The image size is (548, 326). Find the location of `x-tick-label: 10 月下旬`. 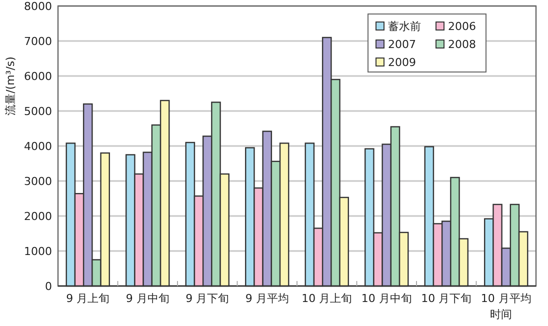

x-tick-label: 10 月下旬 is located at coordinates (446, 298).